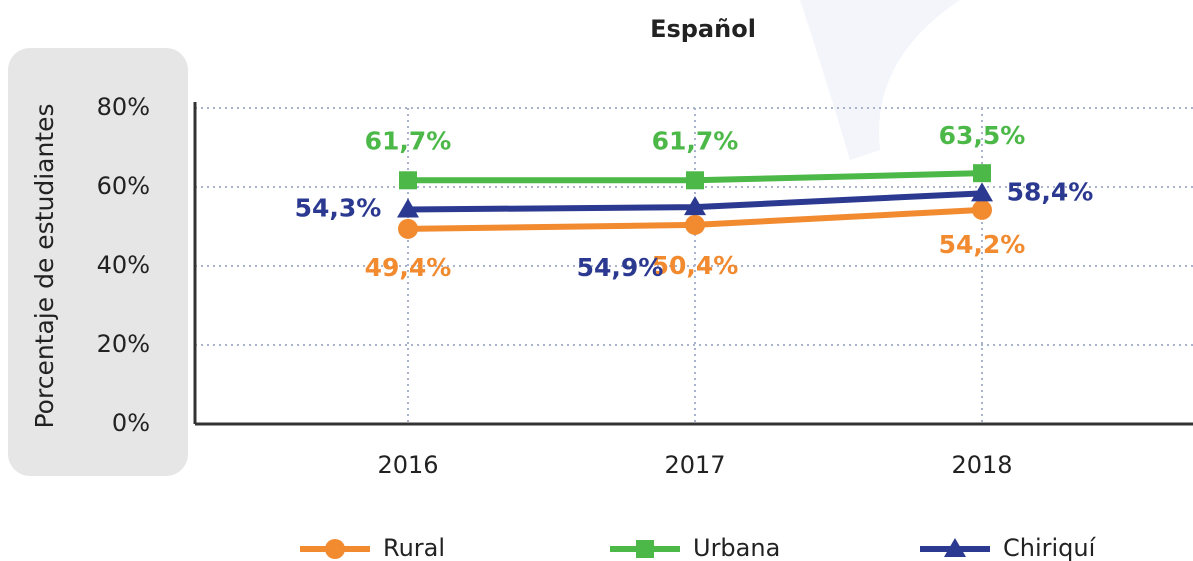  I want to click on chart-title: Español, so click(703, 29).